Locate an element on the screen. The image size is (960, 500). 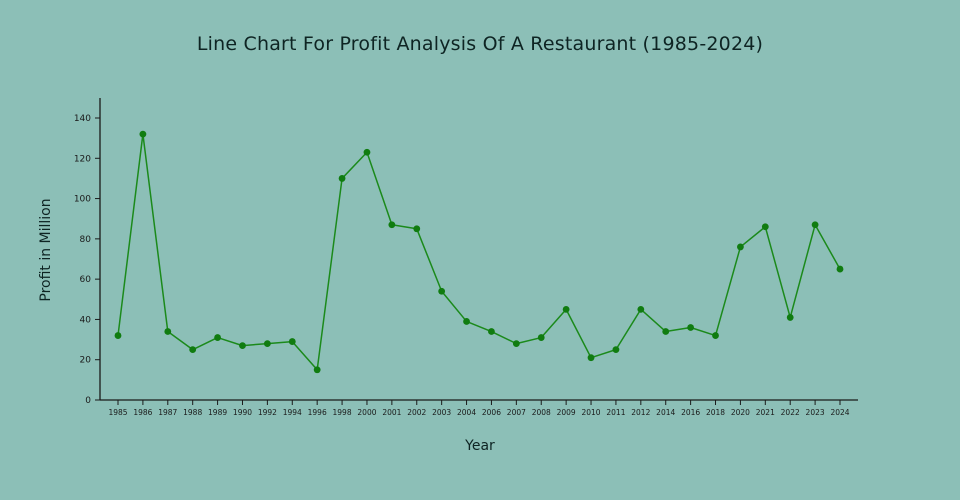
x-axis-tick-label: 2001 is located at coordinates (391, 412).